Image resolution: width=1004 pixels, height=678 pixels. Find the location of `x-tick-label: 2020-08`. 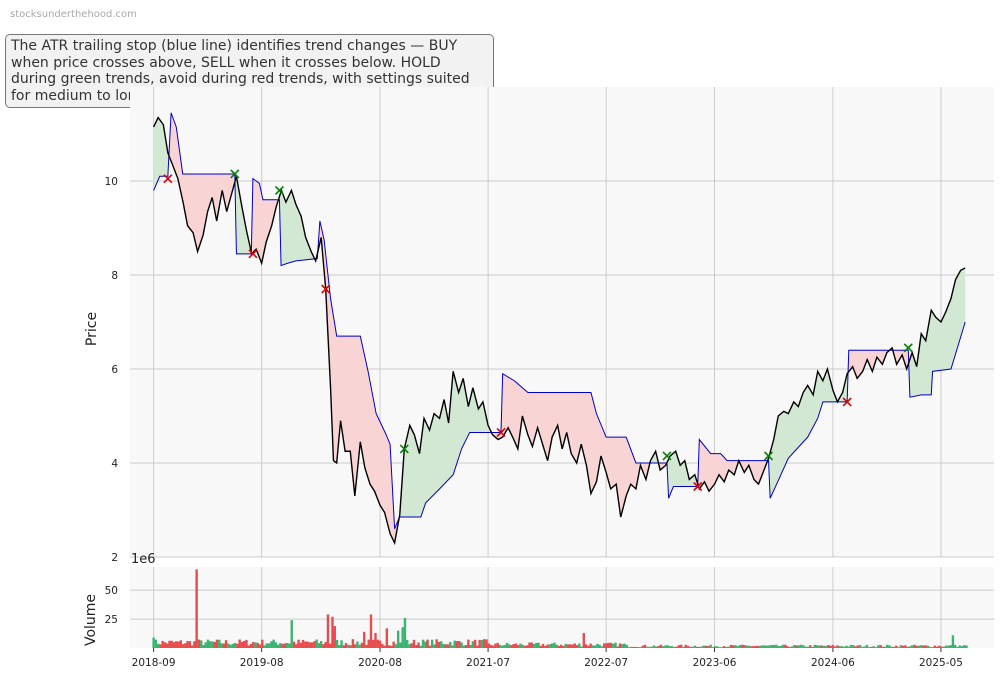

x-tick-label: 2020-08 is located at coordinates (380, 663).